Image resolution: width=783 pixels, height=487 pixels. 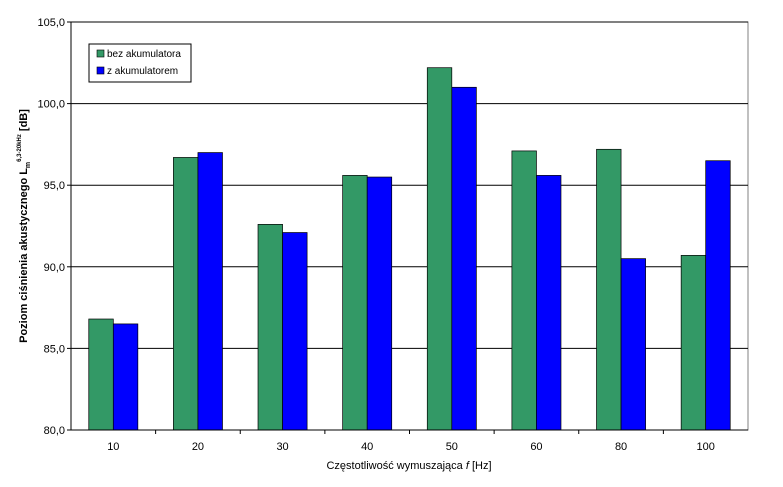 What do you see at coordinates (51, 23) in the screenshot?
I see `y-tick-label: 105,0` at bounding box center [51, 23].